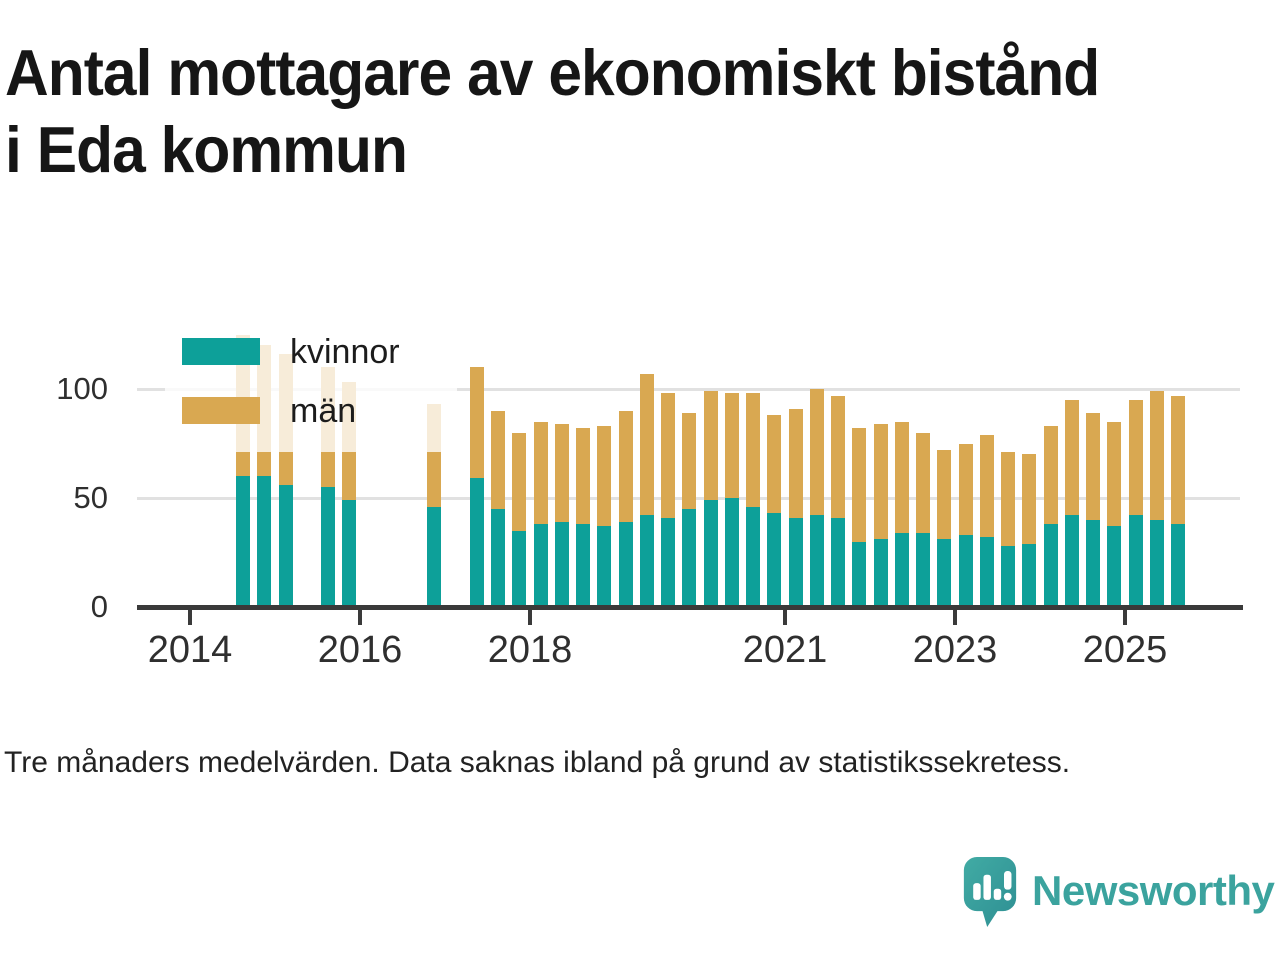  Describe the element at coordinates (1093, 466) in the screenshot. I see `bar-segment-man-2024-Q3` at that location.